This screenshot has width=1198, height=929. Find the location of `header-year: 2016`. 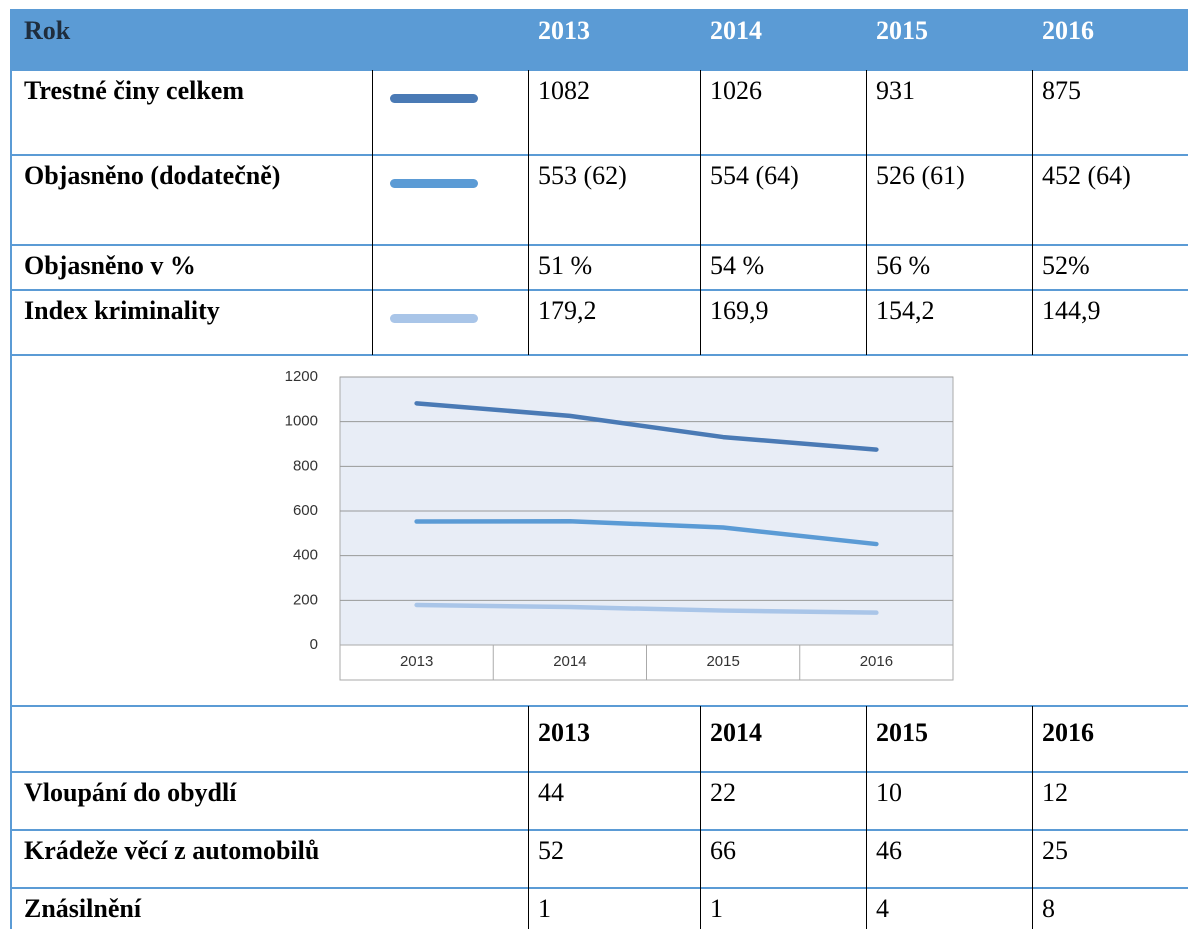

header-year: 2016 is located at coordinates (1068, 30).